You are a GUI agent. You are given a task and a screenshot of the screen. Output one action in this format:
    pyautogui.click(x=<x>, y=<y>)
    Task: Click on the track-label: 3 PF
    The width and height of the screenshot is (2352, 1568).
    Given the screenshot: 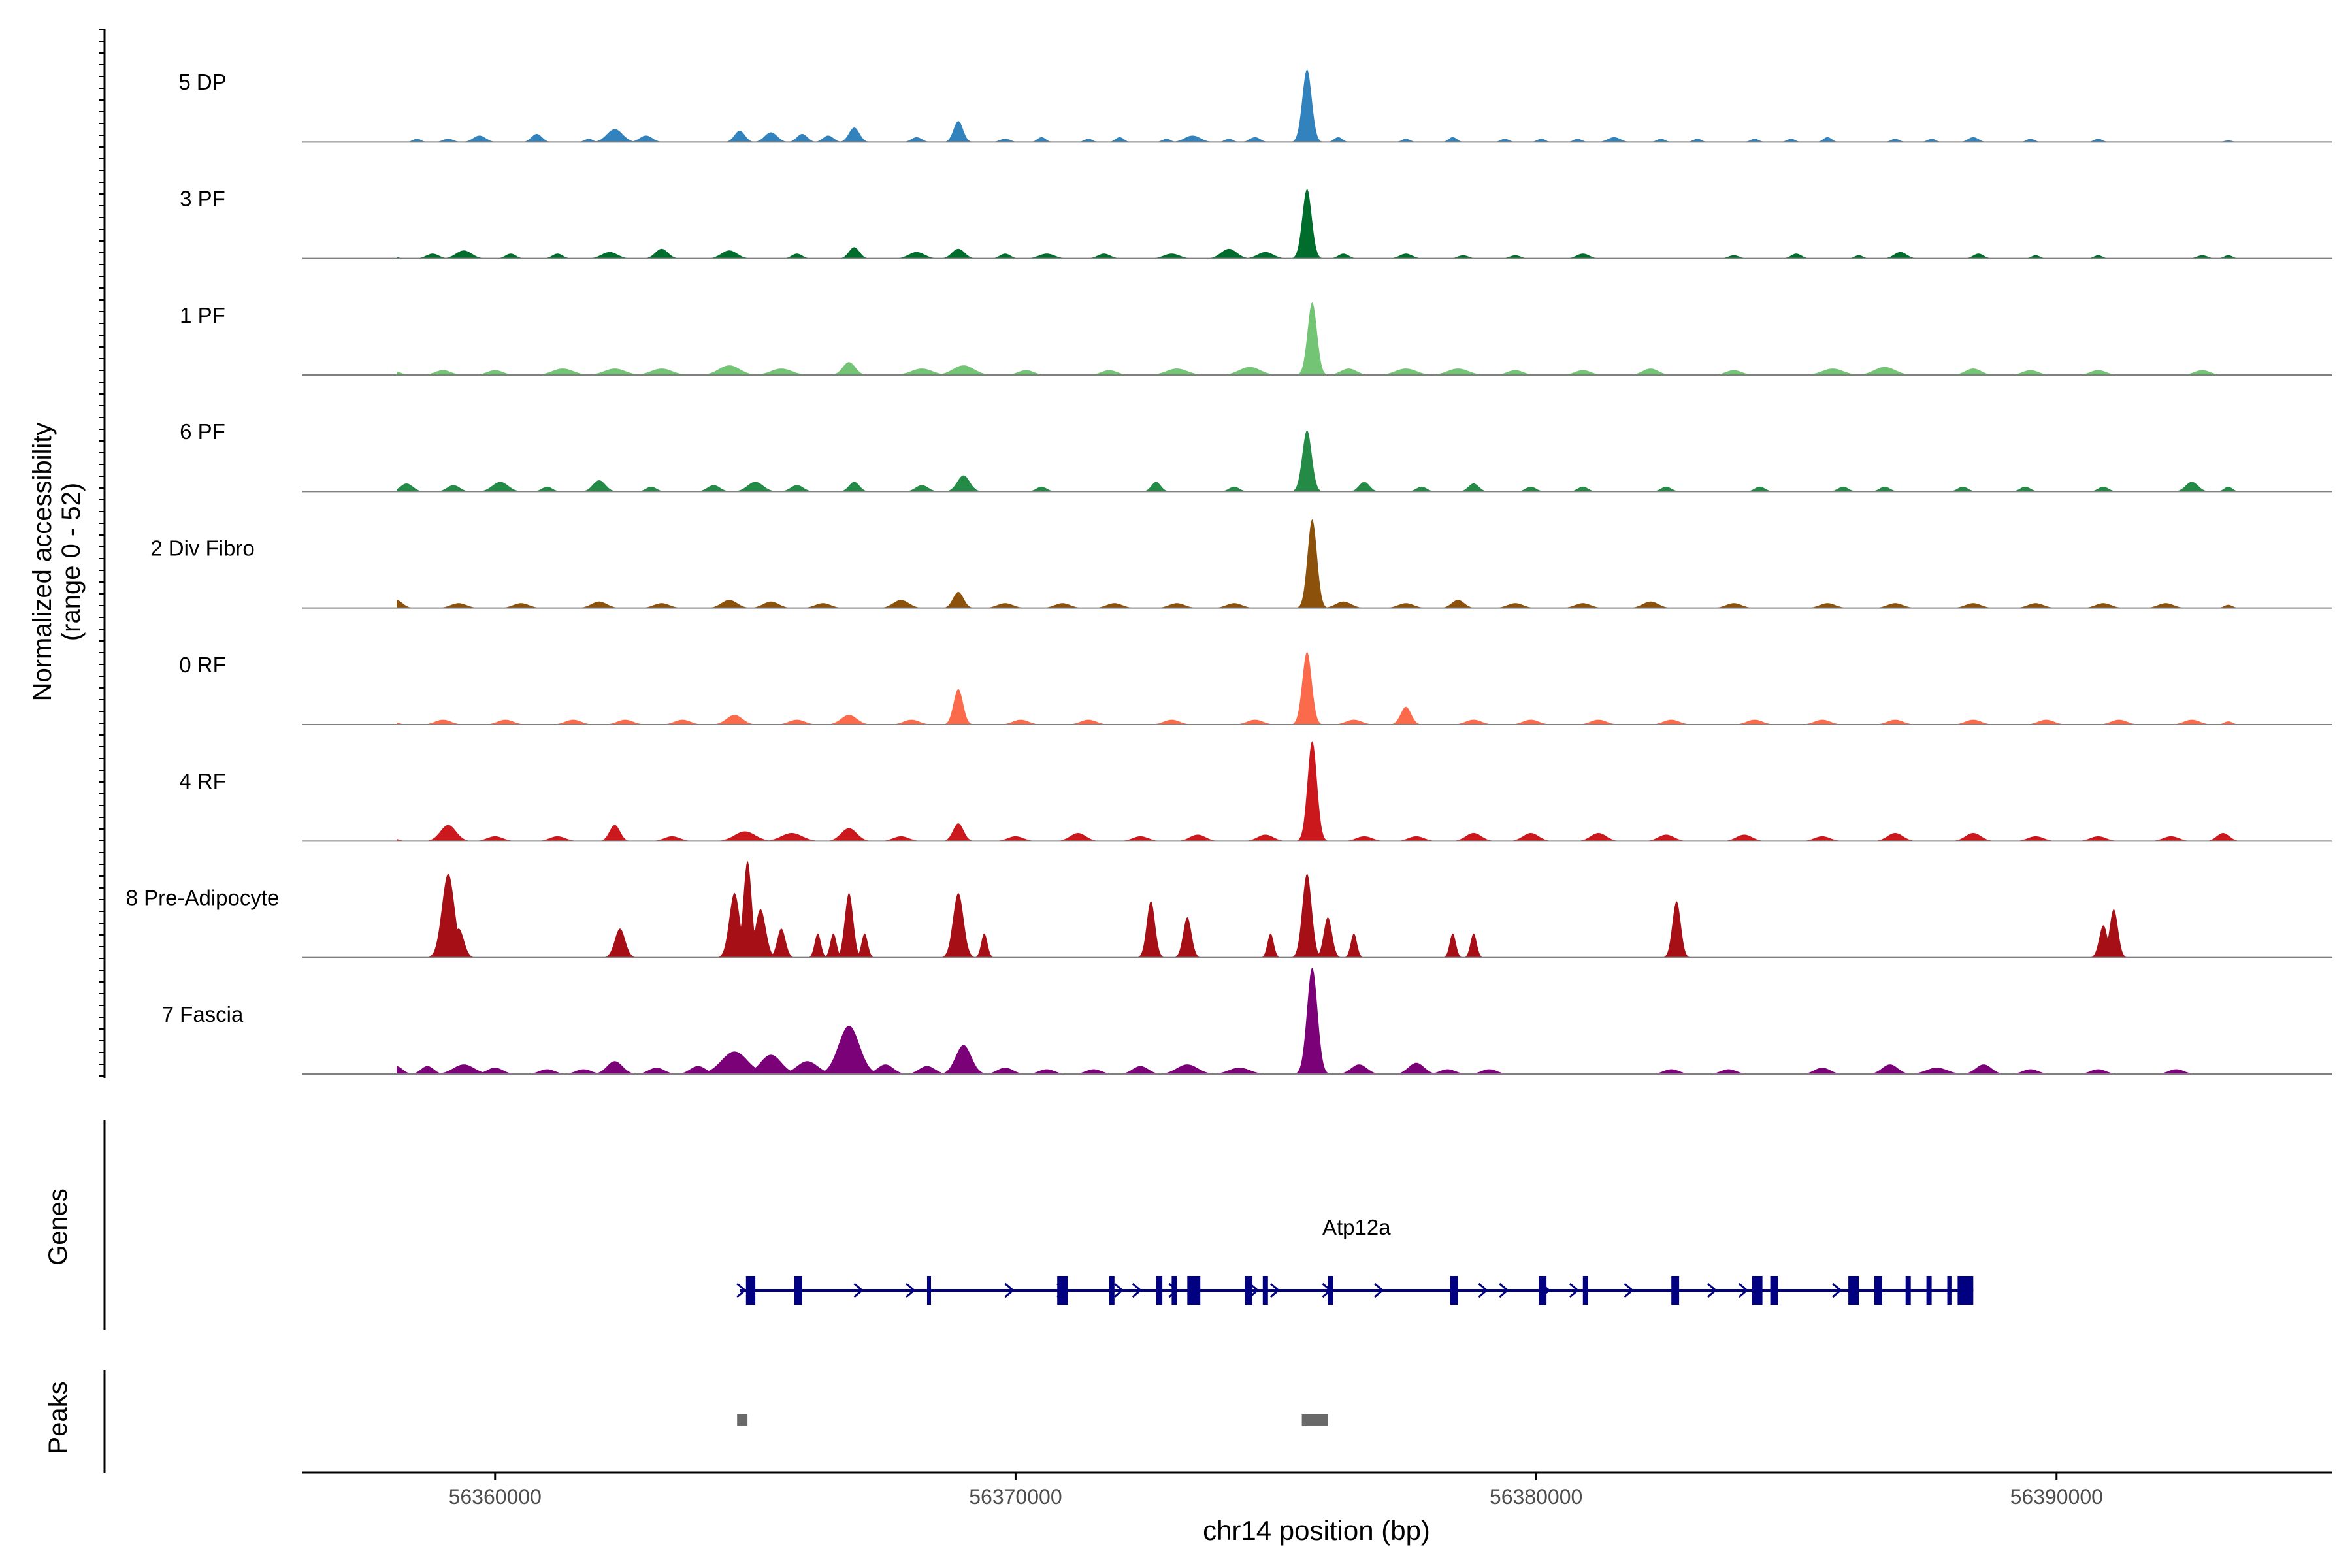 What is the action you would take?
    pyautogui.click(x=202, y=198)
    